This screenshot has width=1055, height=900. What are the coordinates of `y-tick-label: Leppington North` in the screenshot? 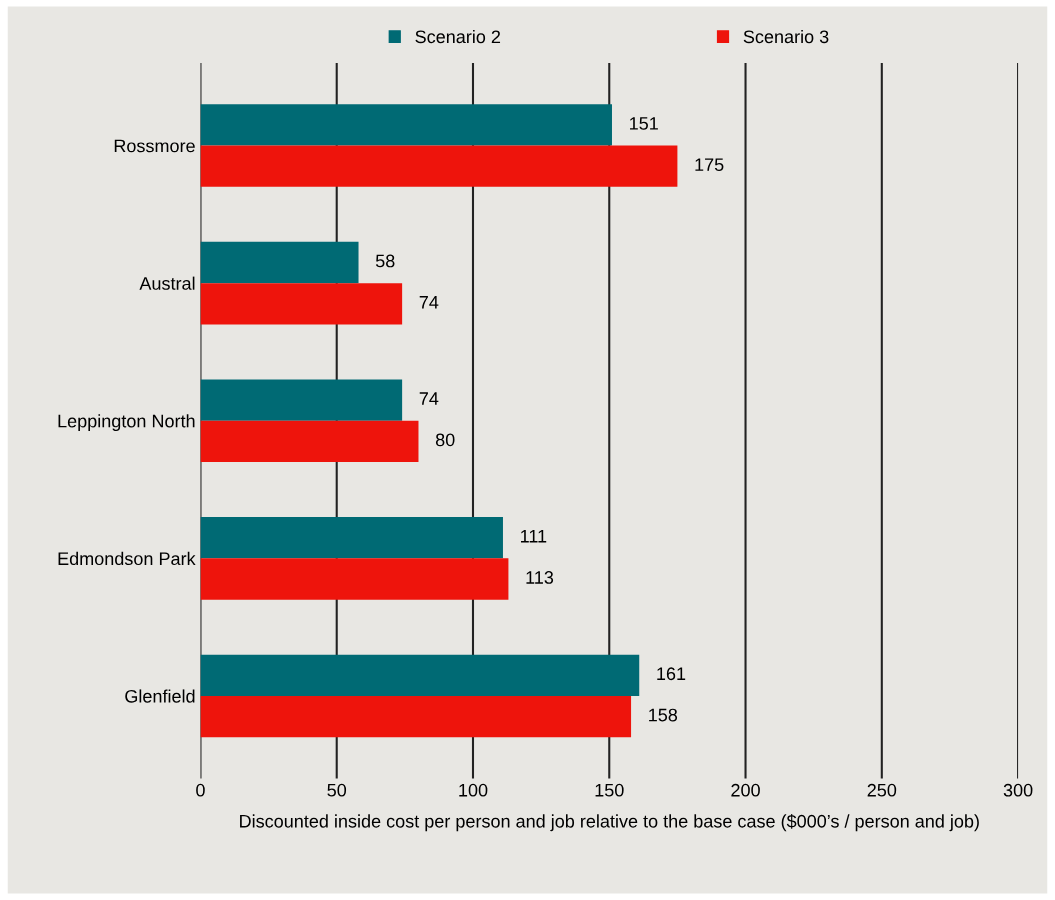 It's located at (126, 423).